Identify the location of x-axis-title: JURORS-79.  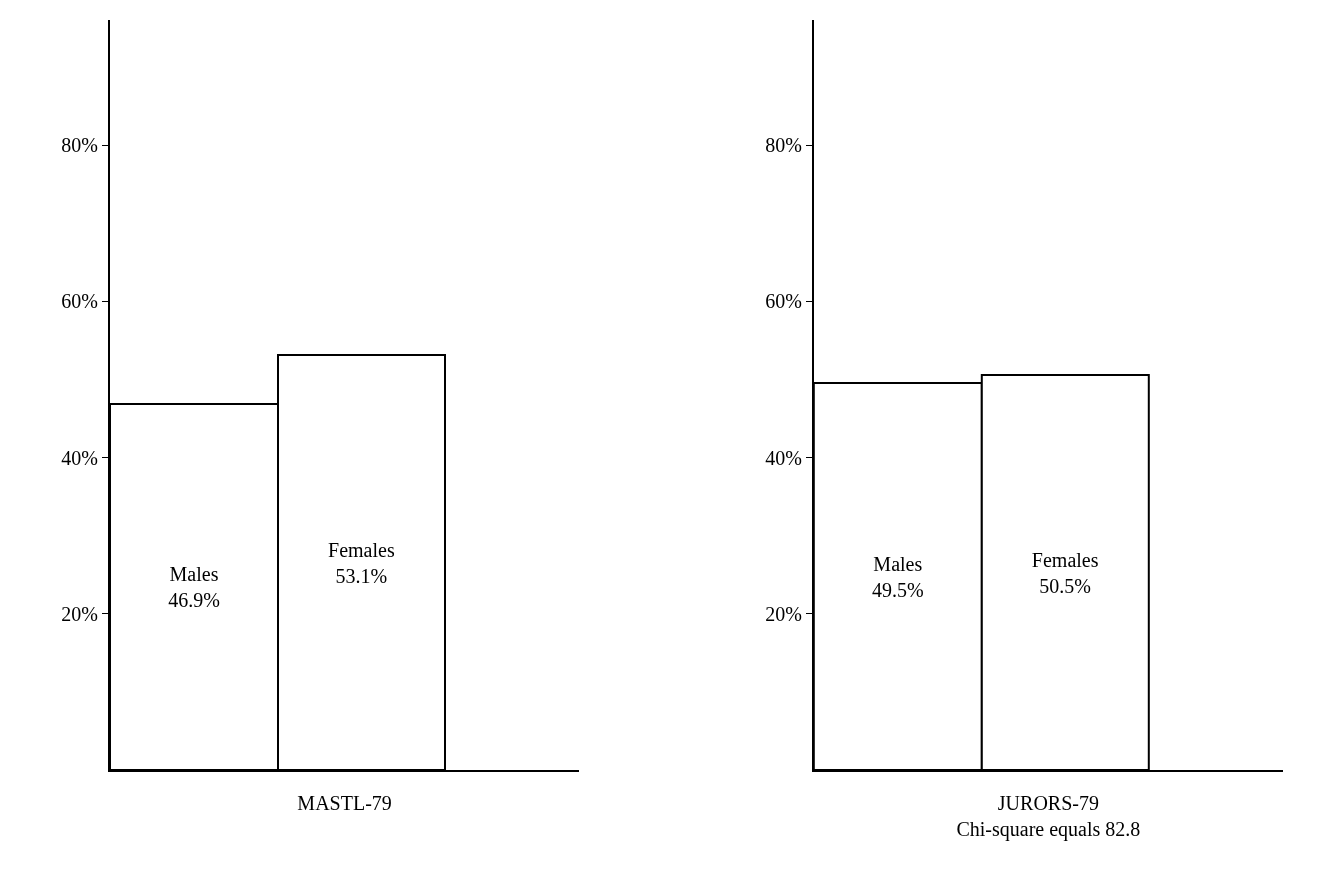
(1048, 803).